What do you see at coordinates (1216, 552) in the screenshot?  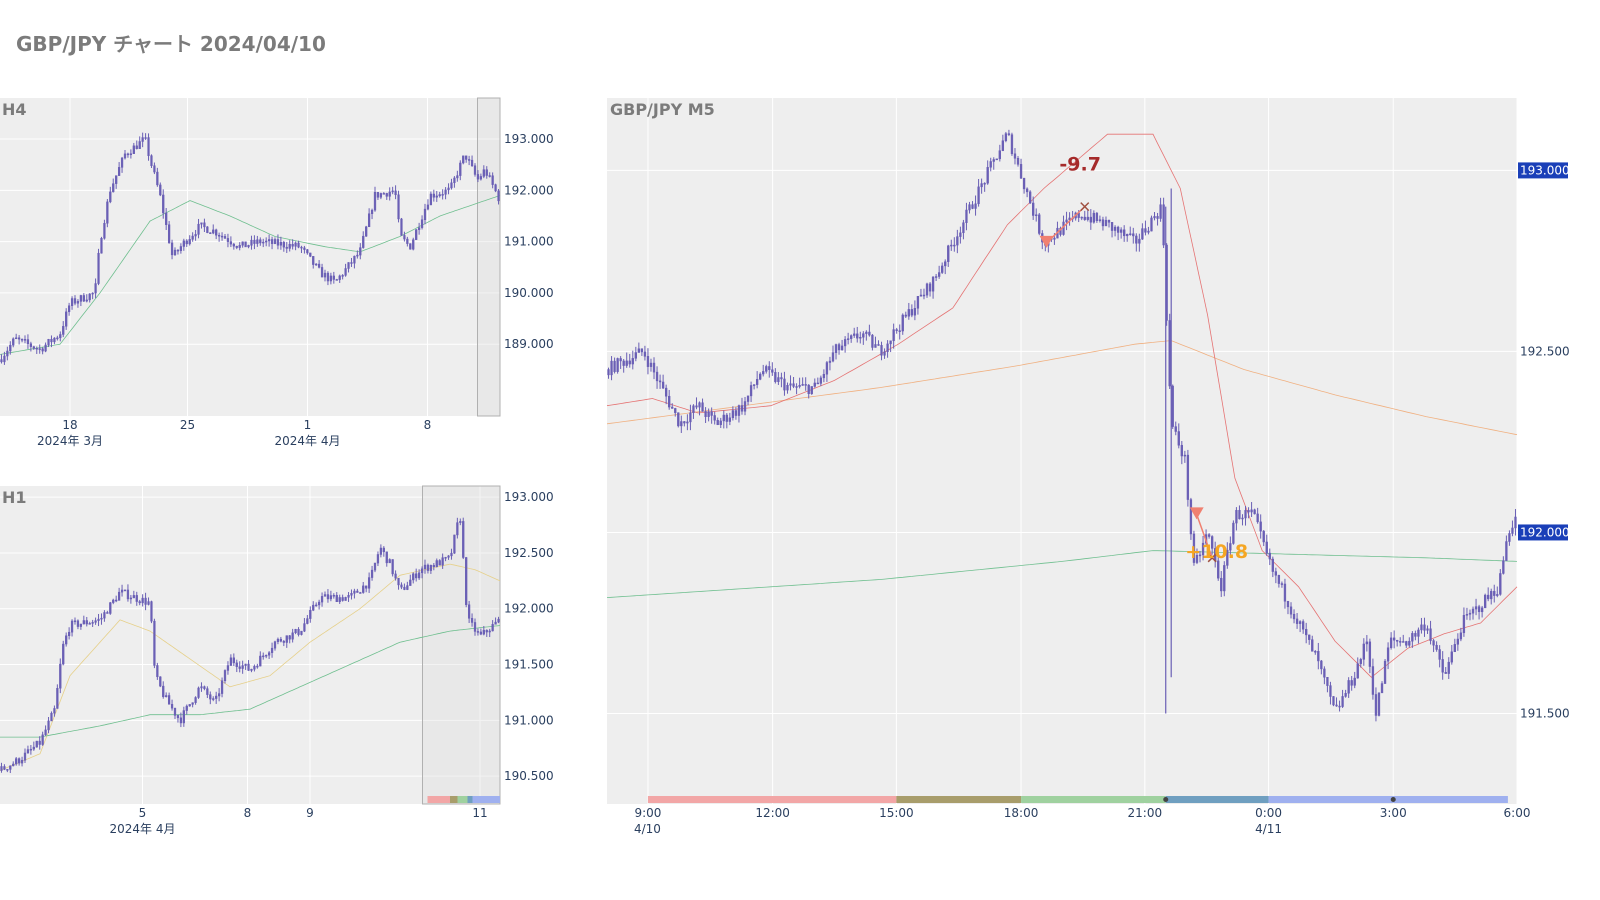 I see `profit-trade-label: +10.8` at bounding box center [1216, 552].